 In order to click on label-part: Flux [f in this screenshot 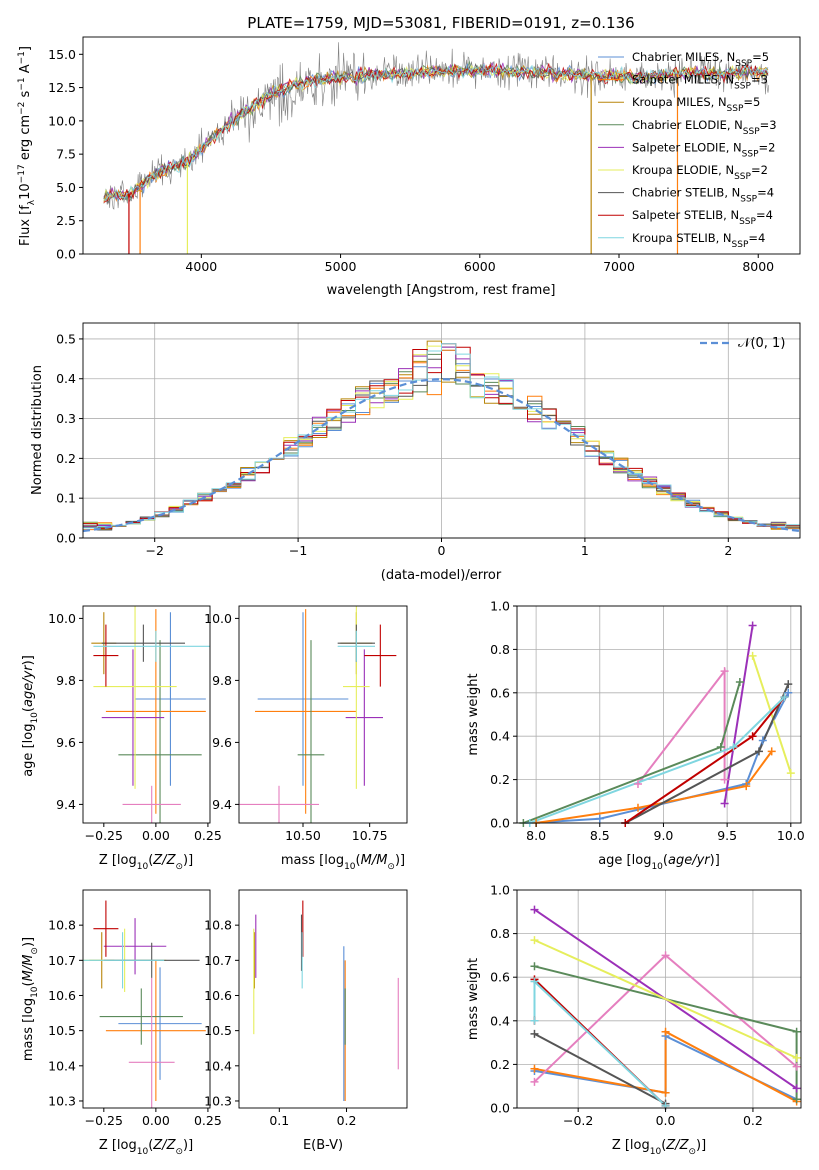, I will do `click(25, 225)`.